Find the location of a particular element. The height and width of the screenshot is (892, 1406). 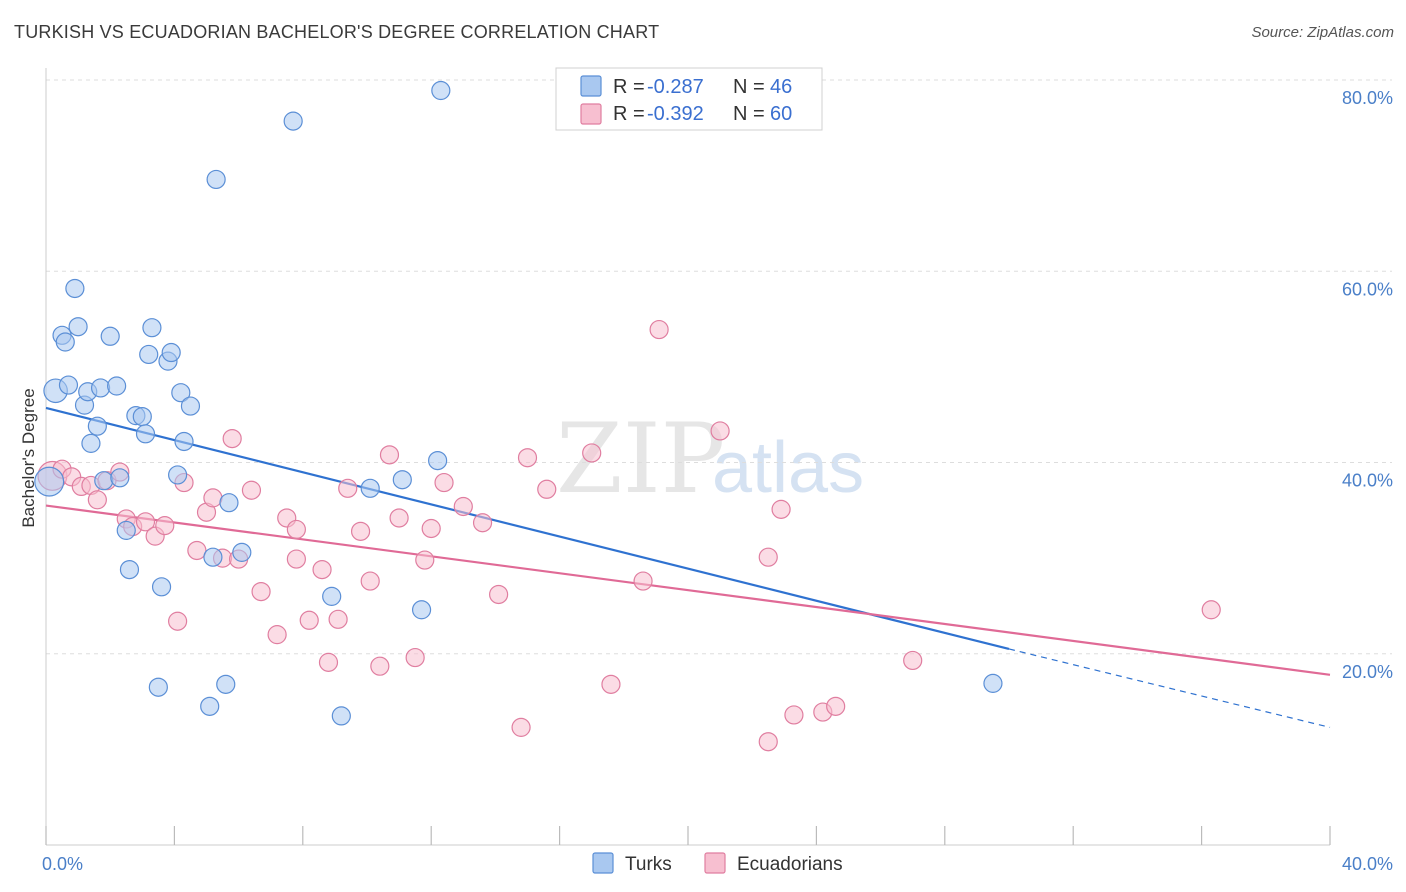

legend-ecuadorians-r-label: R = is located at coordinates (629, 114).